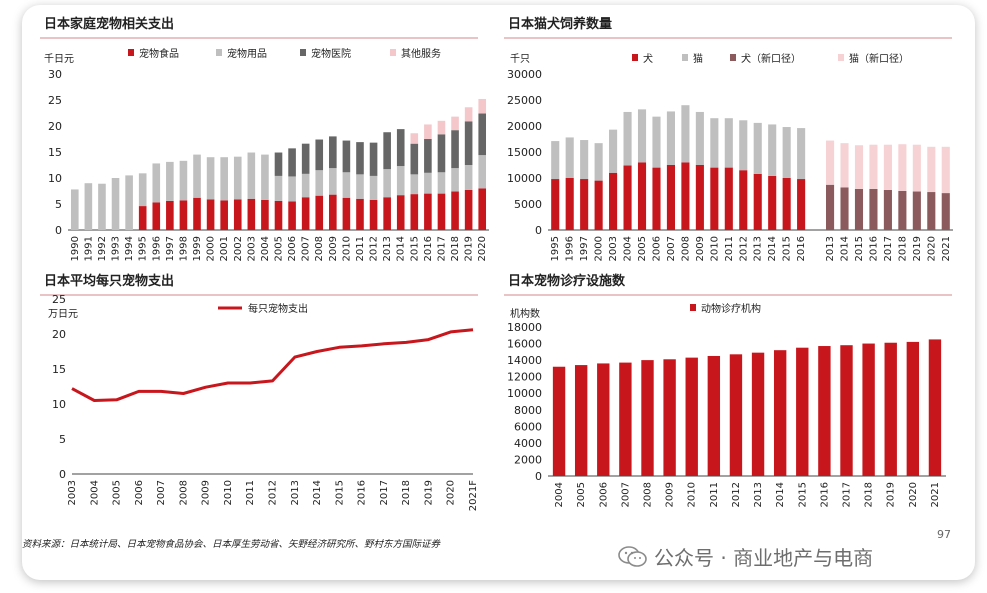 The width and height of the screenshot is (987, 593). Describe the element at coordinates (428, 248) in the screenshot. I see `chart1-xtick-label: 2016` at that location.